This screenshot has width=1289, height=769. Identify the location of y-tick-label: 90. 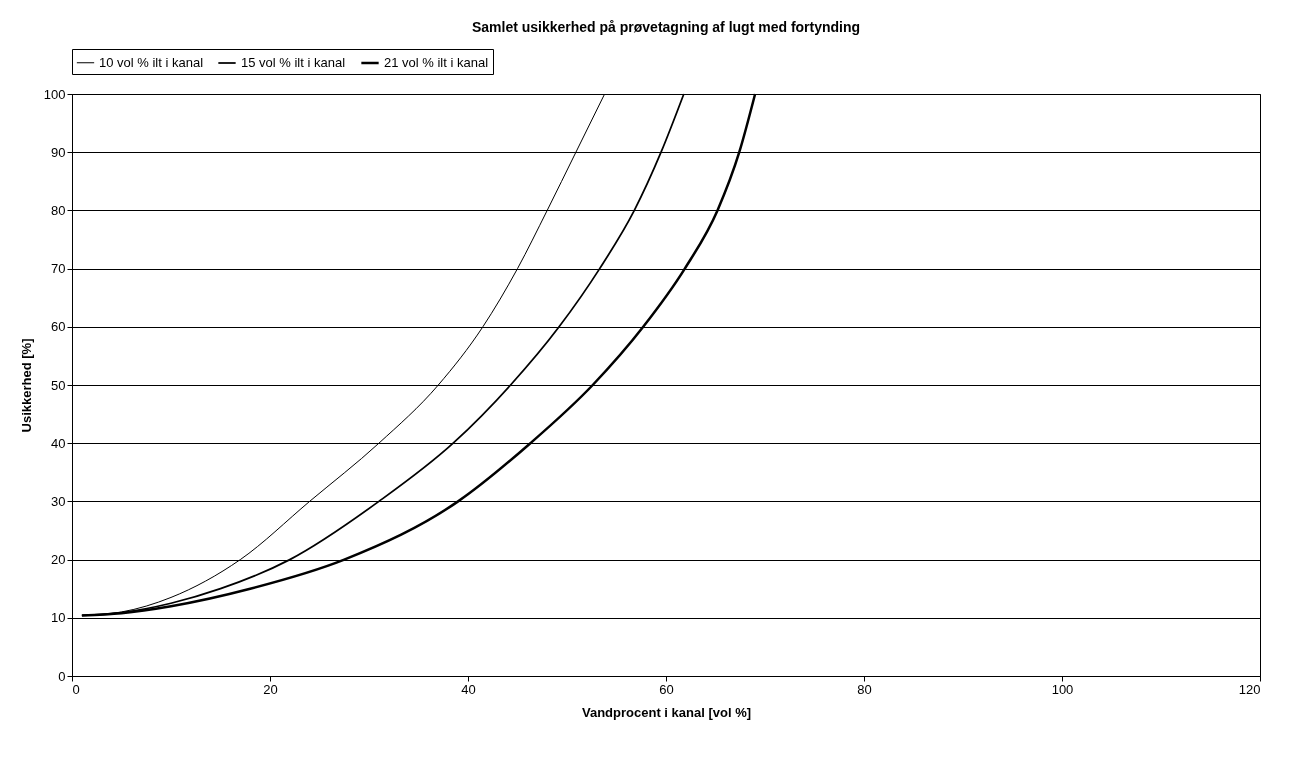
(58, 152).